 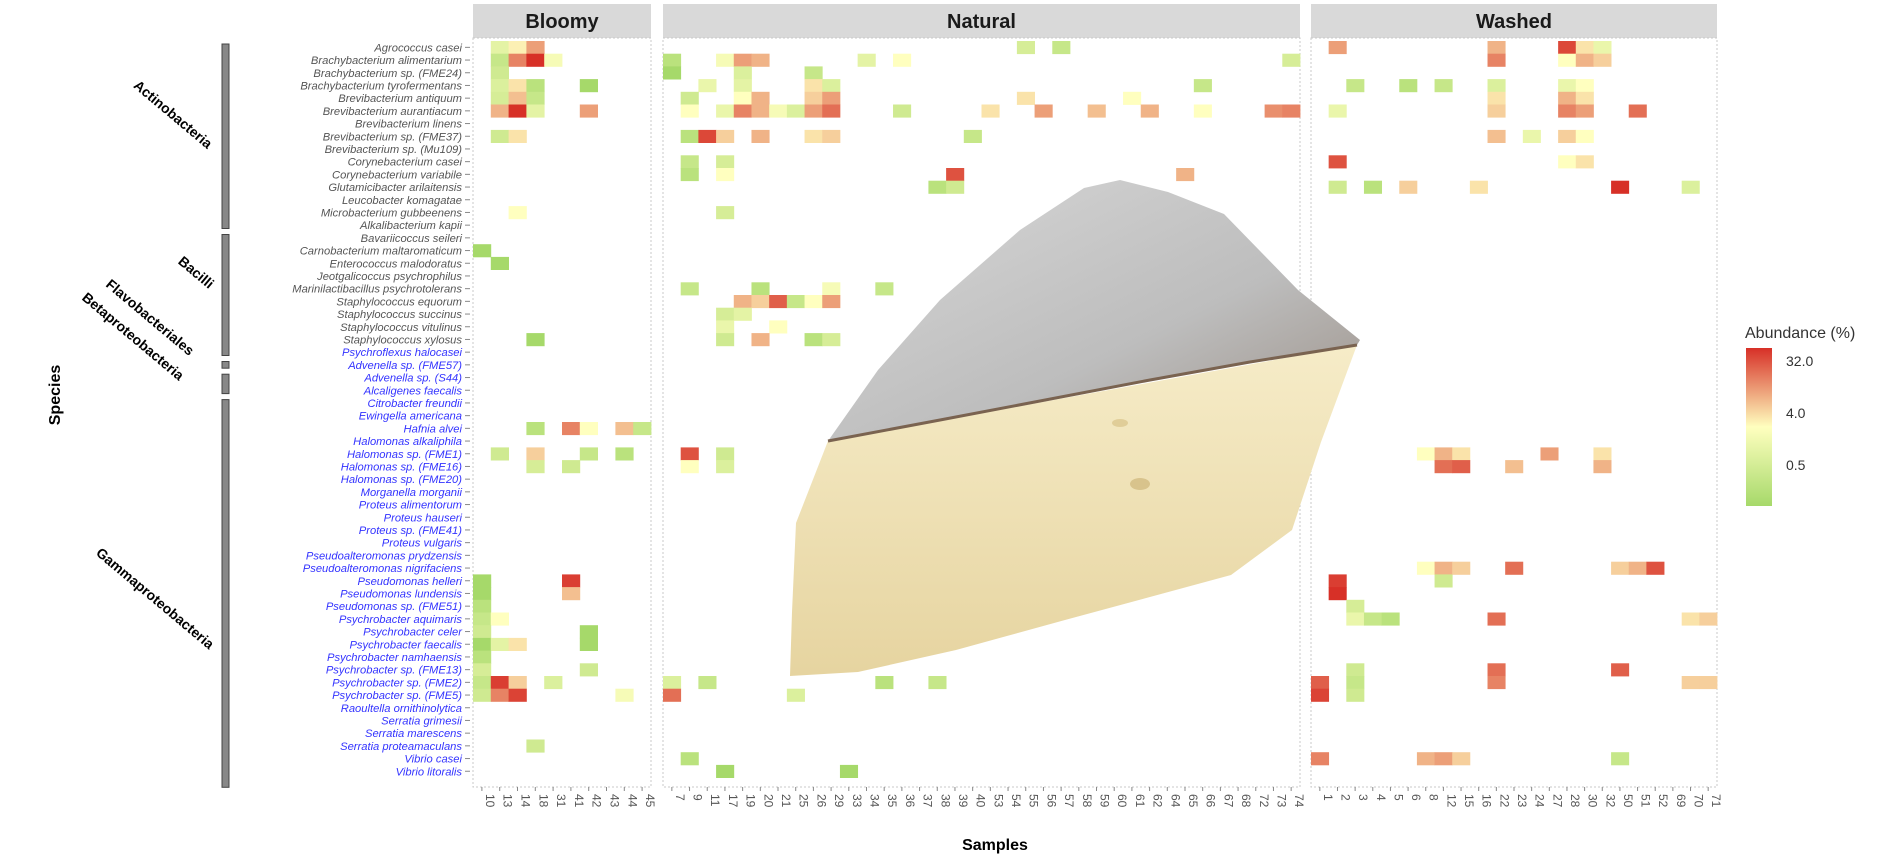 What do you see at coordinates (429, 772) in the screenshot?
I see `species-label: Vibrio litoralis` at bounding box center [429, 772].